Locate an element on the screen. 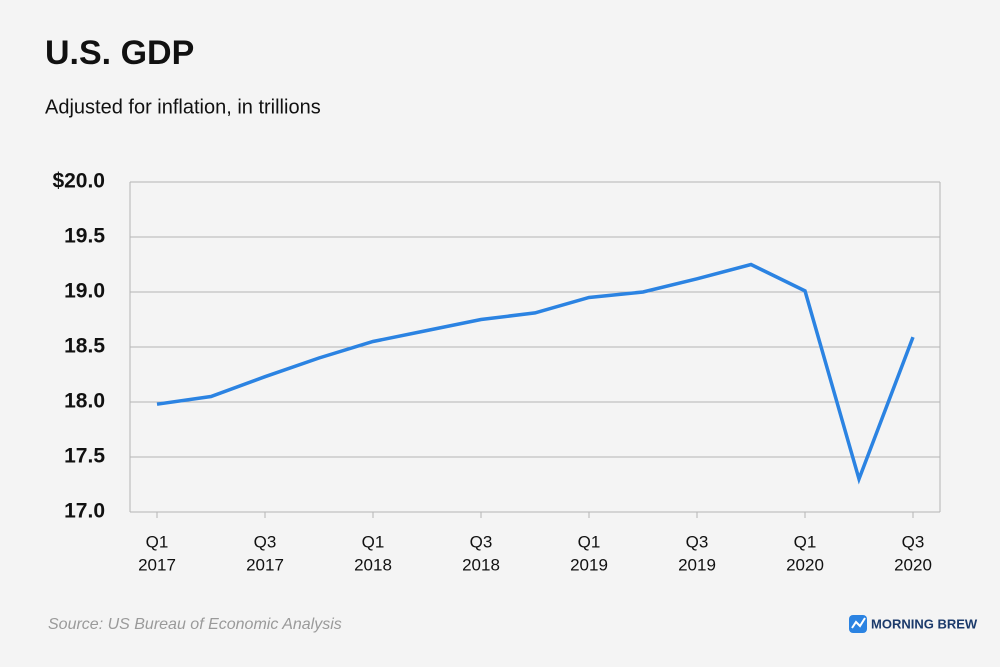  y-tick-label: 19.0 is located at coordinates (84, 291).